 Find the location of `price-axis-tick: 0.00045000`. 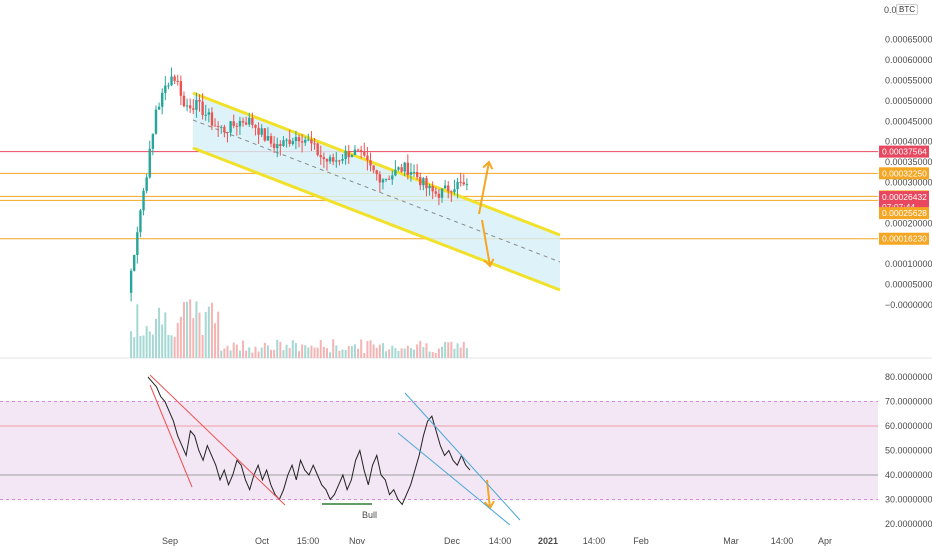

price-axis-tick: 0.00045000 is located at coordinates (908, 121).